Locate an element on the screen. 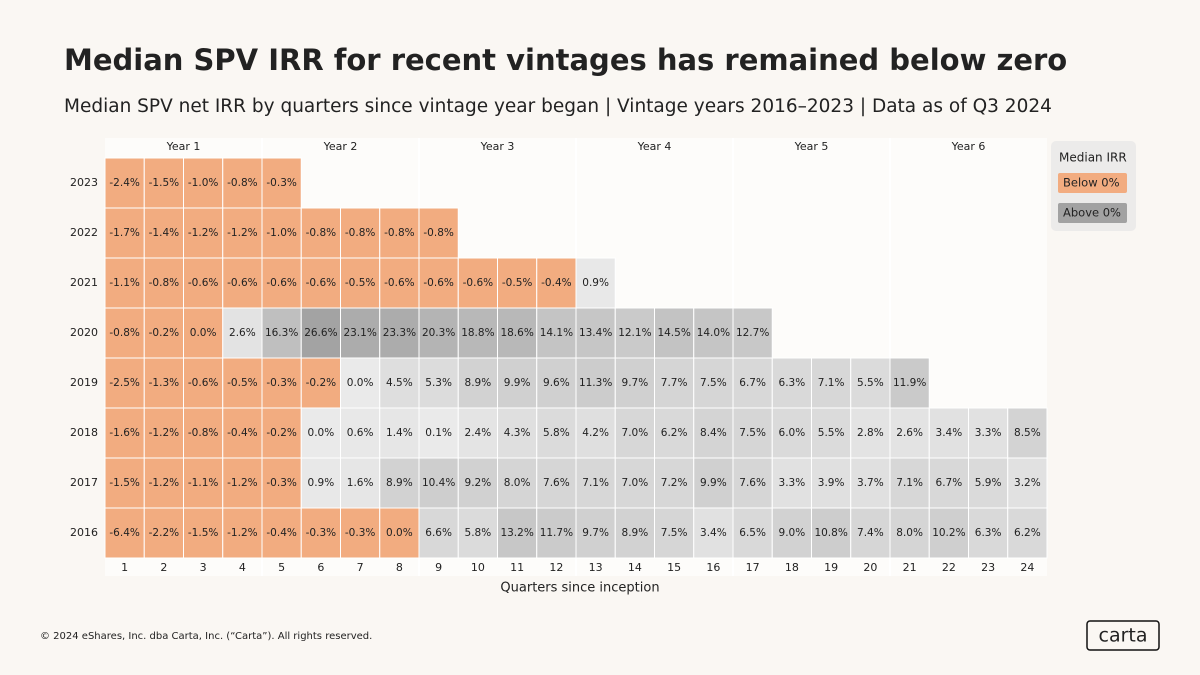  cell-label: 2.6% is located at coordinates (242, 333).